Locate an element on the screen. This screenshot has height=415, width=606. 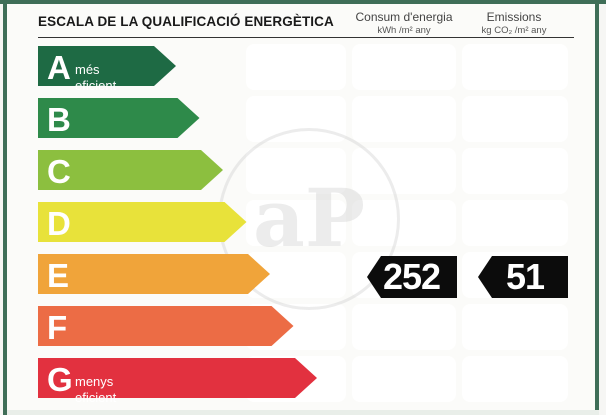
emissions-value: 51 is located at coordinates (525, 276).